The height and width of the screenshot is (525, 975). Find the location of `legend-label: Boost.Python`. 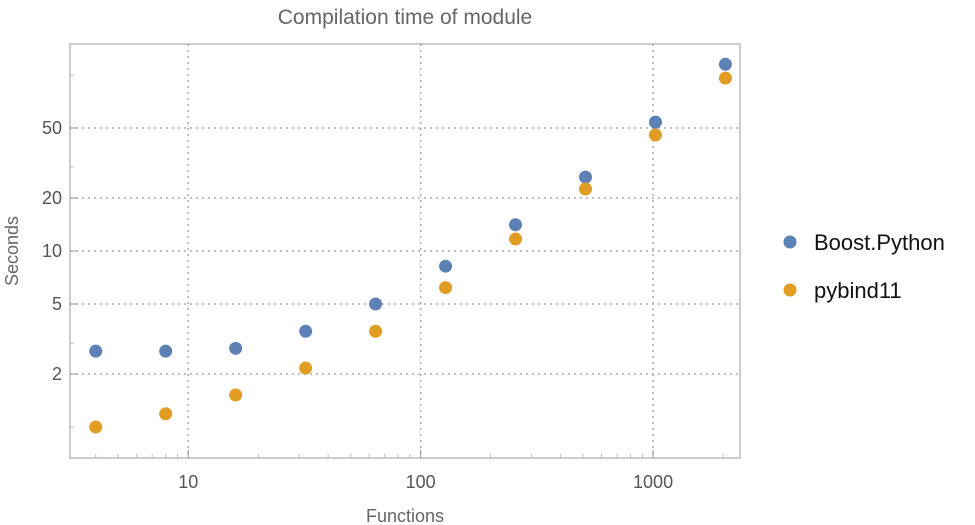

legend-label: Boost.Python is located at coordinates (879, 242).